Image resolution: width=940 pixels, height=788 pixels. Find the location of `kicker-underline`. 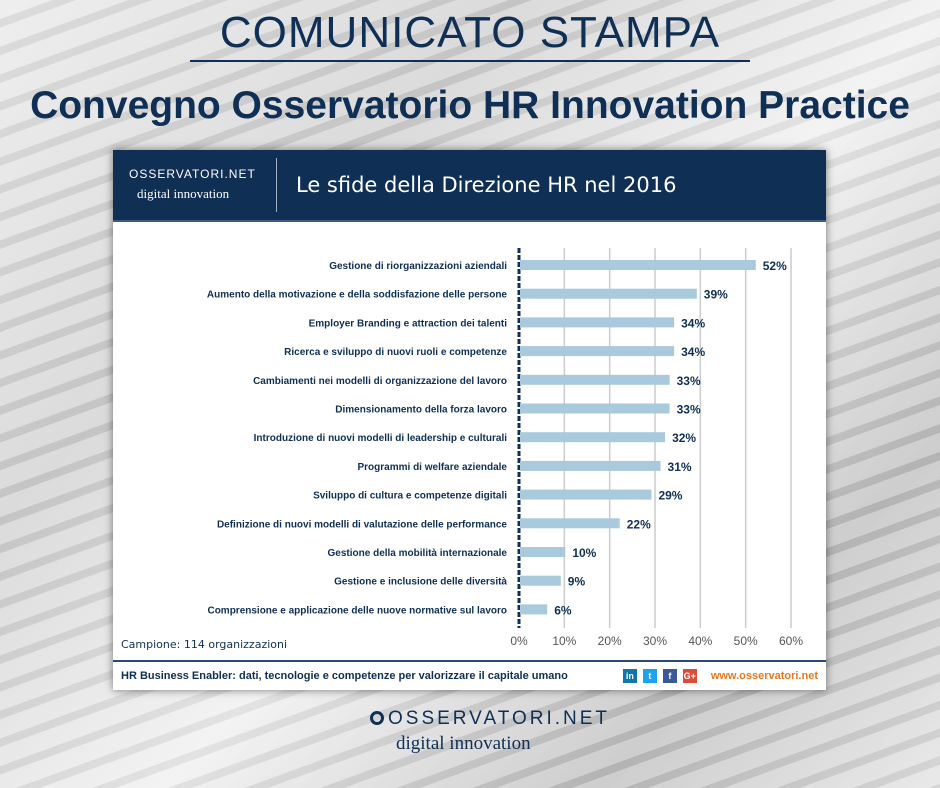

kicker-underline is located at coordinates (470, 61).